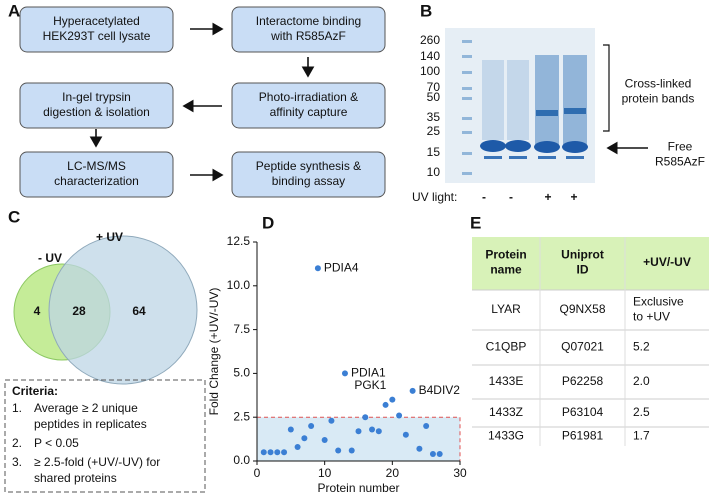  I want to click on cell-text: 1433Z, so click(506, 412).